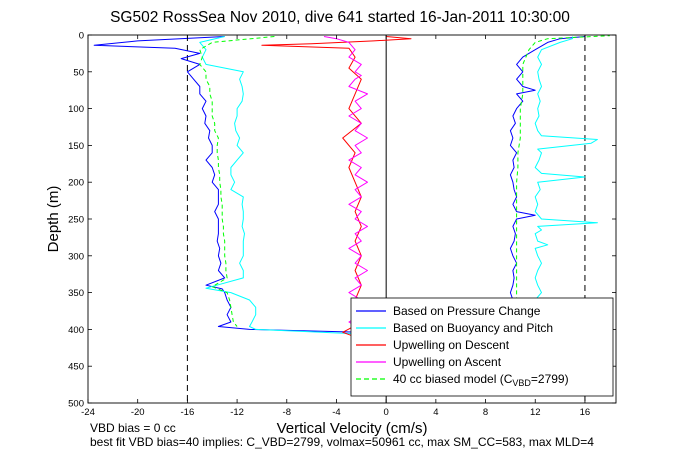 This screenshot has width=681, height=454. Describe the element at coordinates (535, 412) in the screenshot. I see `x-tick-label: 12` at that location.